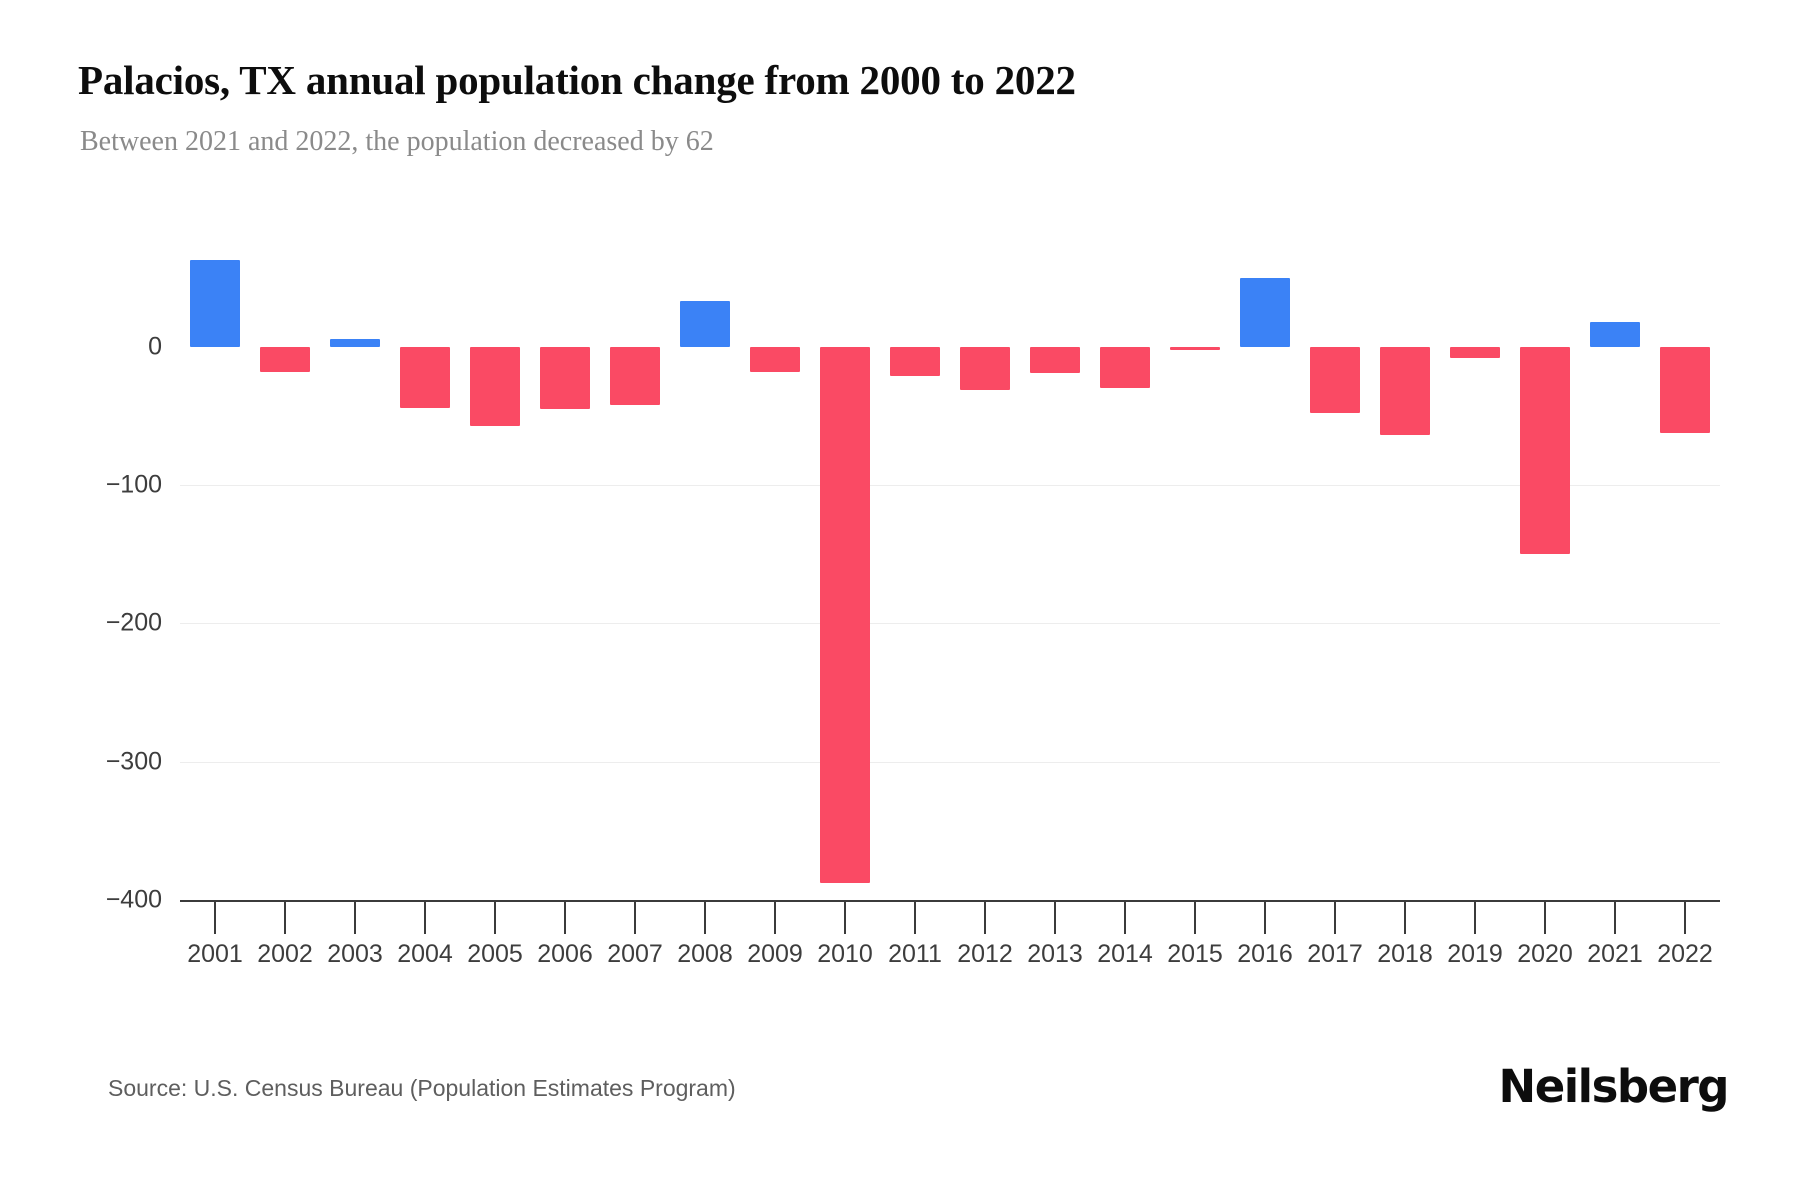 The image size is (1800, 1200). What do you see at coordinates (495, 954) in the screenshot?
I see `x-axis-tick-label: 2005` at bounding box center [495, 954].